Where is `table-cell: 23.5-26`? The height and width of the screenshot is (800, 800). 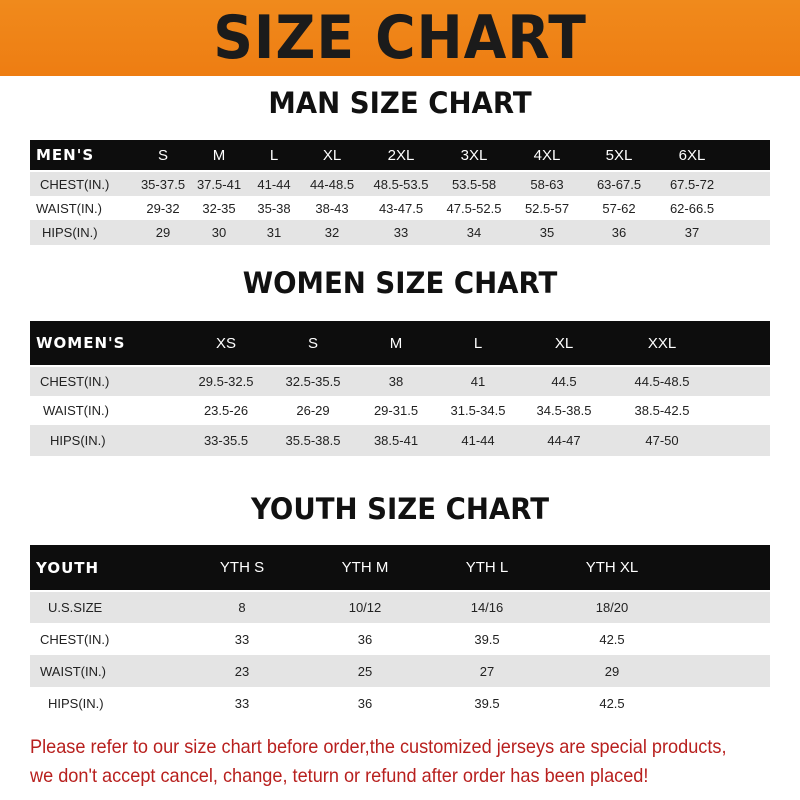
table-cell: 23.5-26 is located at coordinates (226, 410).